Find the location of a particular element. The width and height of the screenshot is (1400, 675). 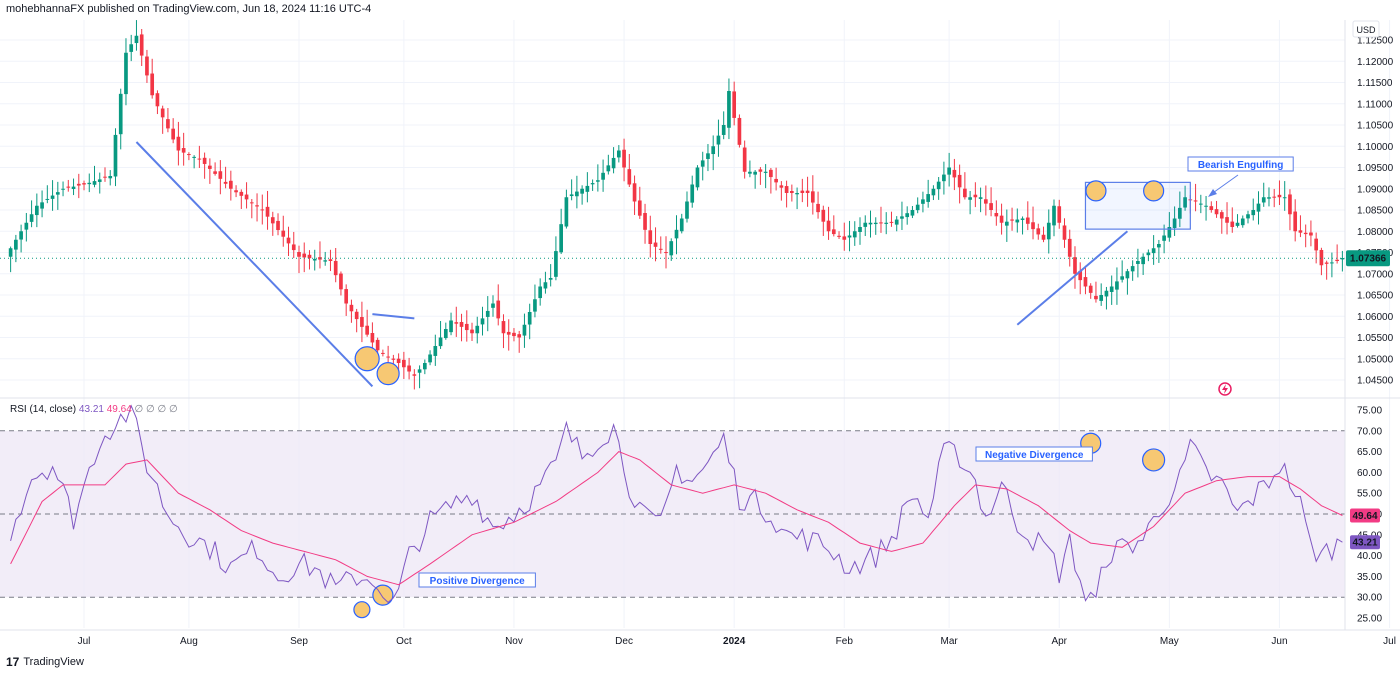

price-tick-label: 1.07000 is located at coordinates (1375, 274).